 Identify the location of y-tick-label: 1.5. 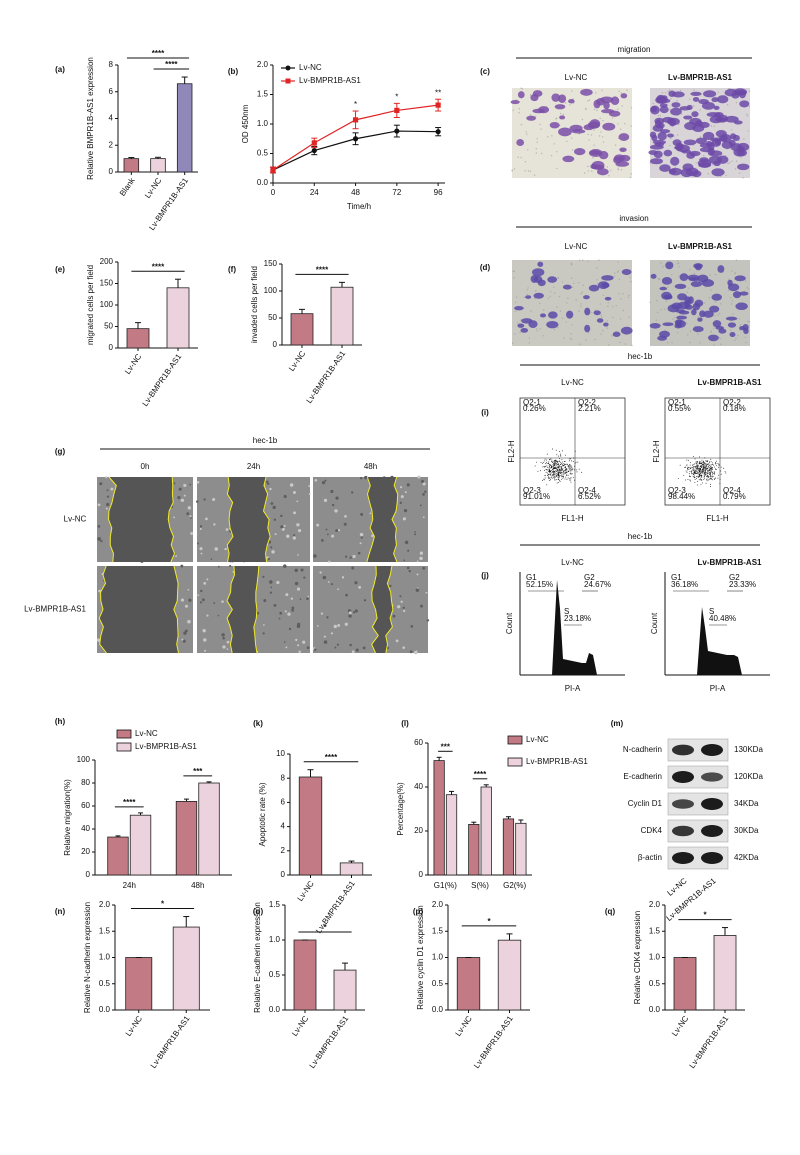
(263, 94).